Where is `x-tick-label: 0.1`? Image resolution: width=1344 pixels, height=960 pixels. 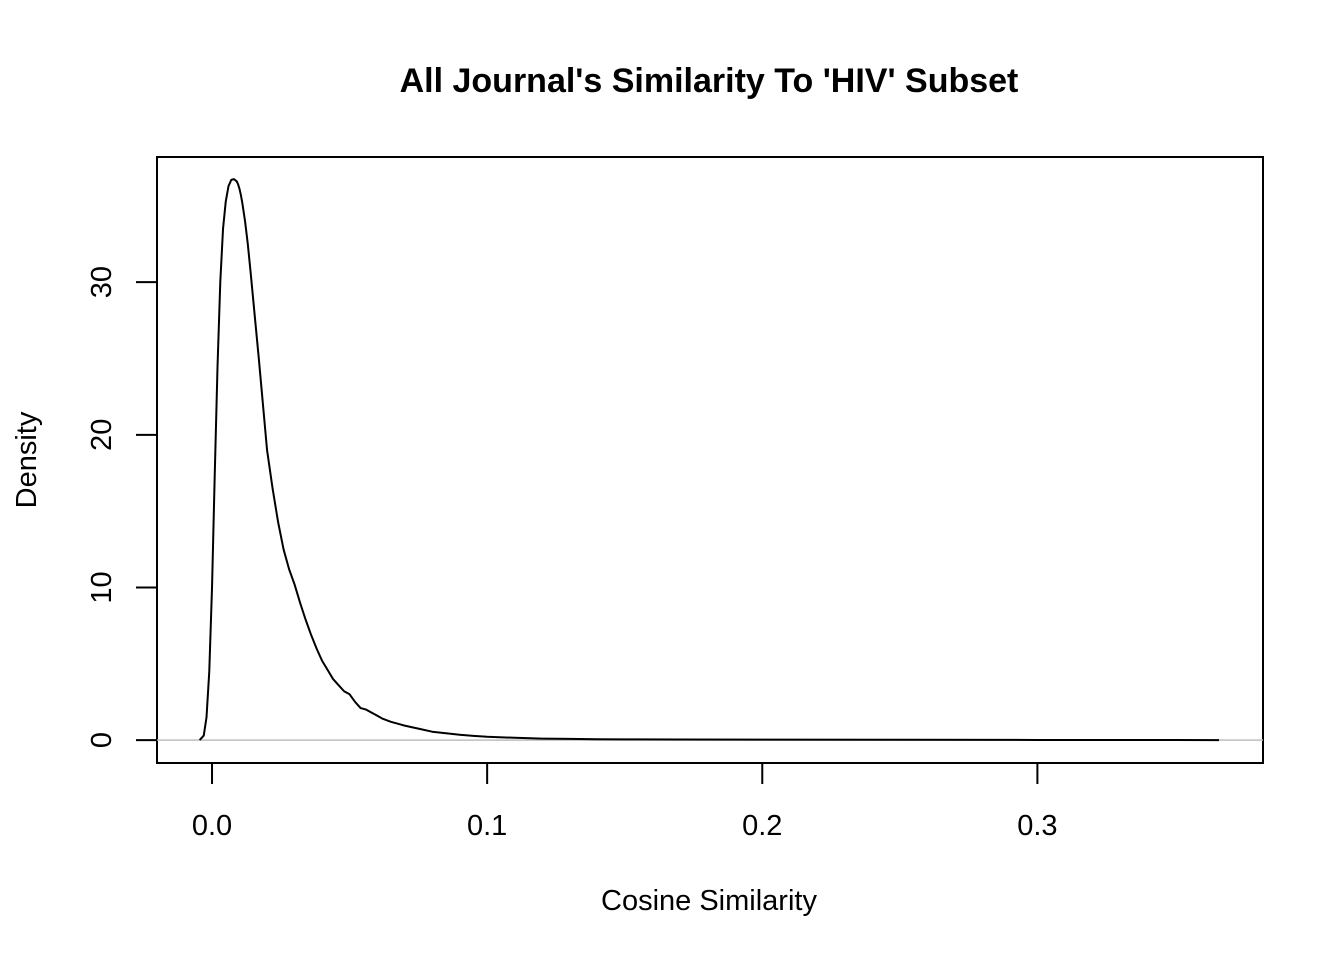
x-tick-label: 0.1 is located at coordinates (487, 826).